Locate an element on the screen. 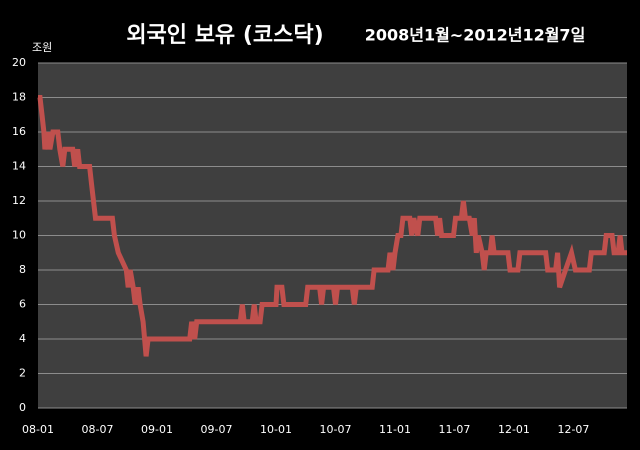  x-tick-label: 09-01 is located at coordinates (157, 429).